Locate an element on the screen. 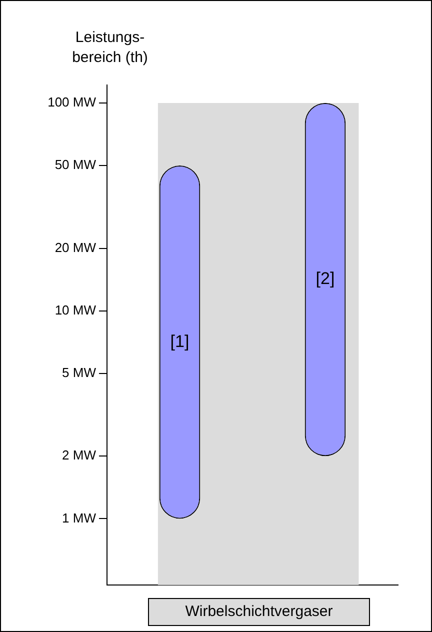 This screenshot has height=632, width=432. y-tick-label: 1 MW is located at coordinates (79, 518).